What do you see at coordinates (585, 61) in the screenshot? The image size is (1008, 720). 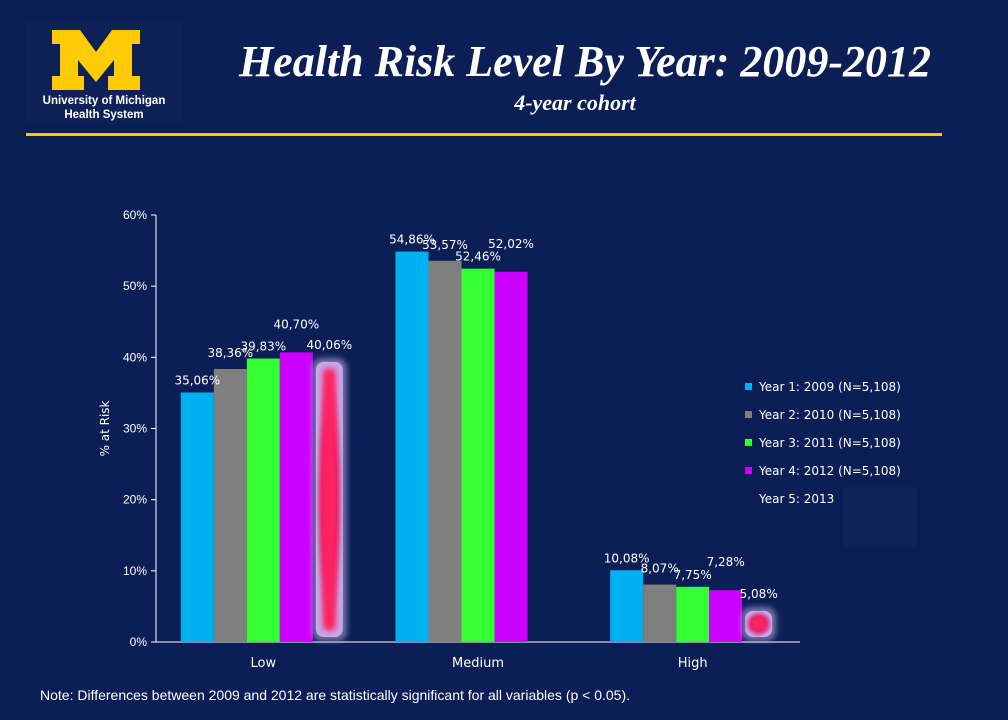 I see `page-title: Health Risk Level By Year: 2009-2012` at bounding box center [585, 61].